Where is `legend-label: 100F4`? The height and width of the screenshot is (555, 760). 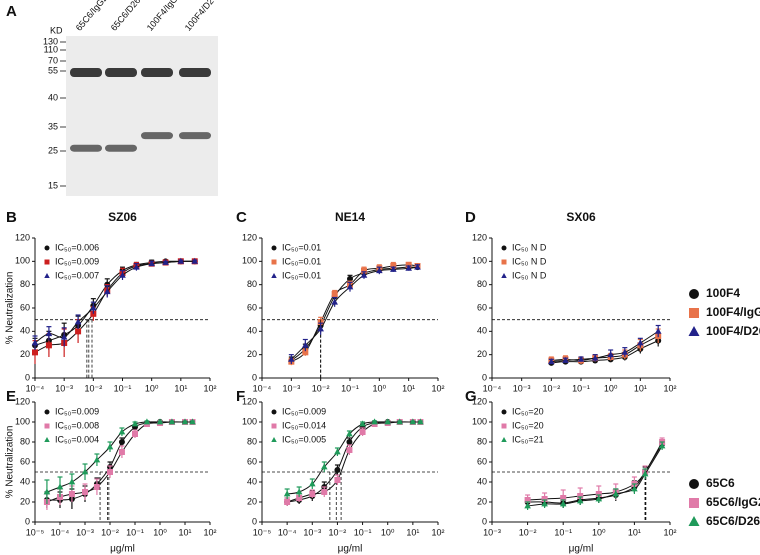 legend-label: 100F4 is located at coordinates (723, 293).